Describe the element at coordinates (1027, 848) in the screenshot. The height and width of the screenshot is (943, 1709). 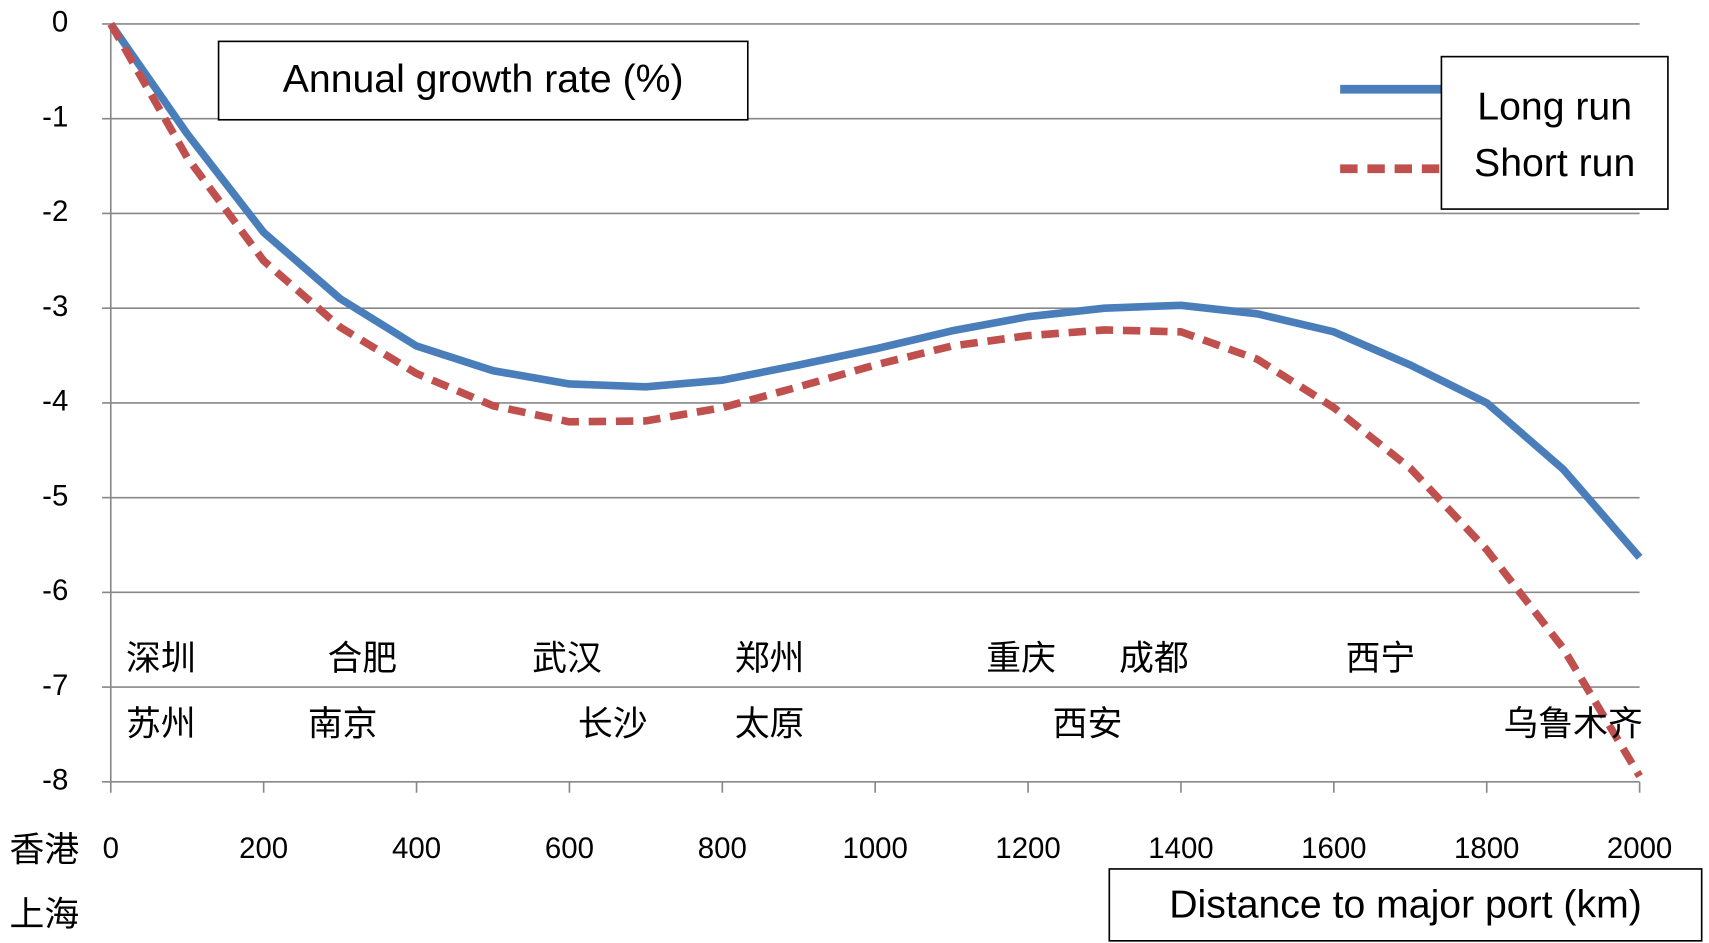
I see `x-tick-label: 1200` at that location.